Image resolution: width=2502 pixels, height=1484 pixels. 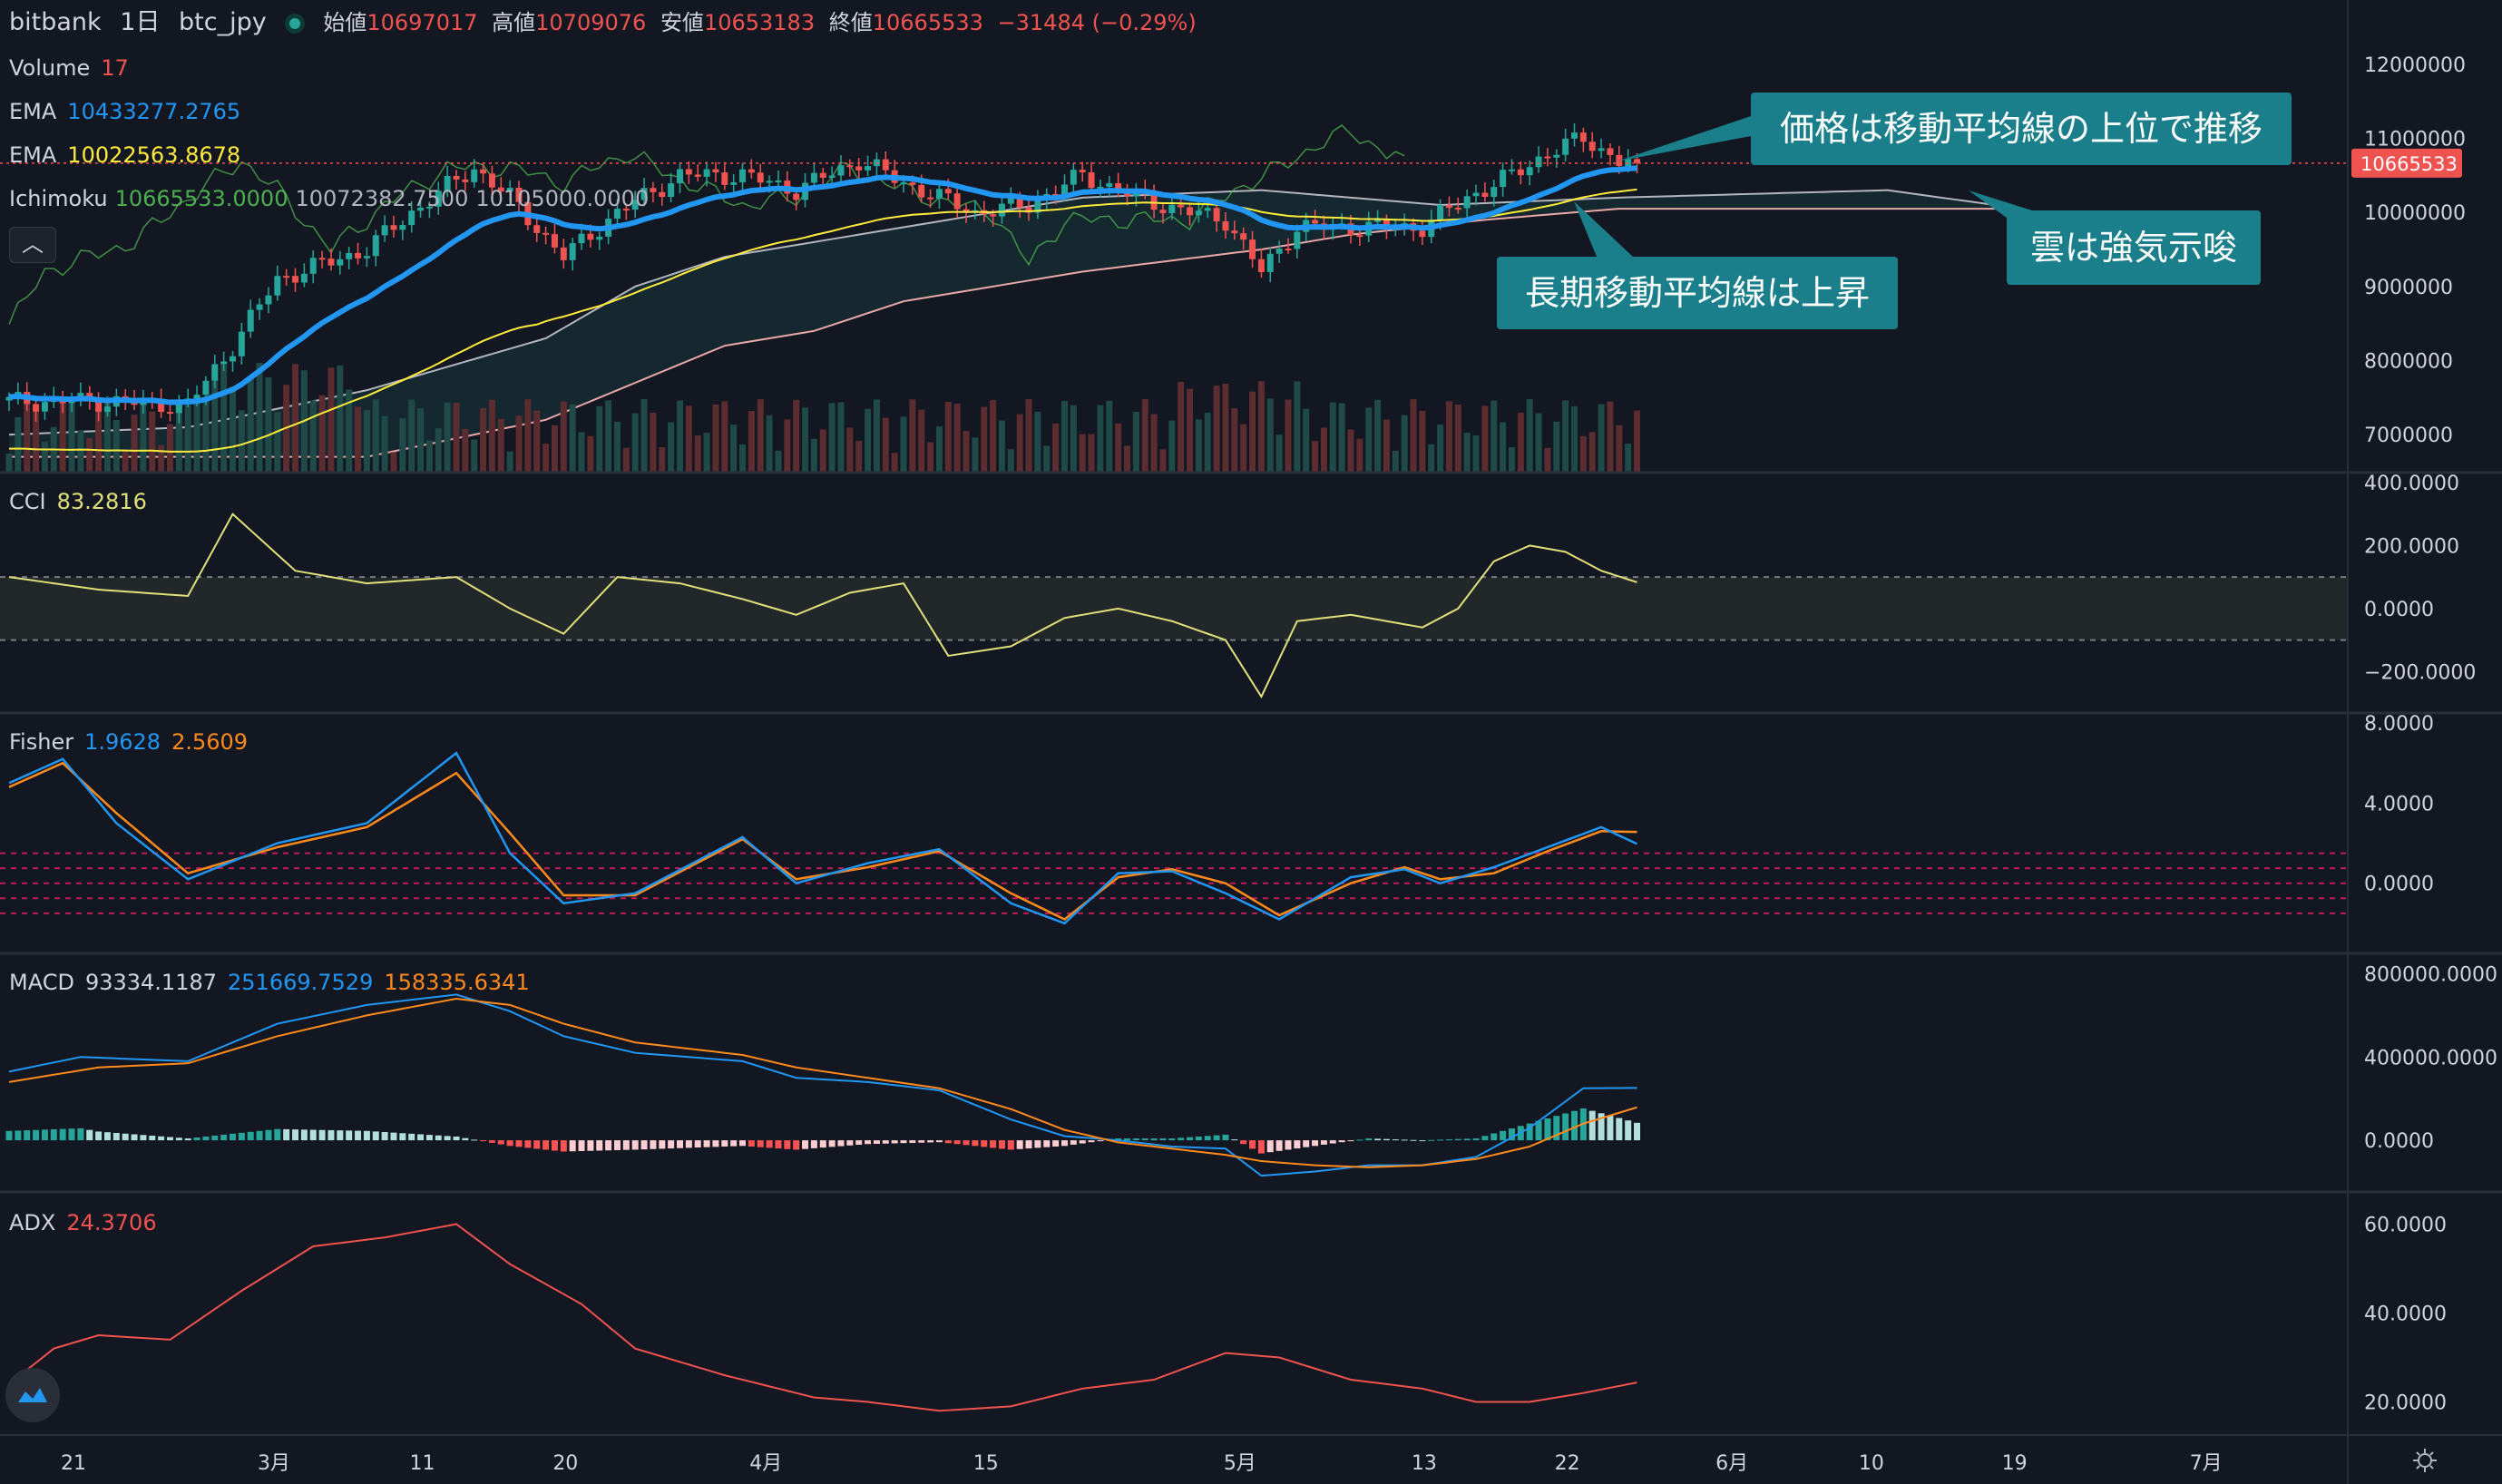 What do you see at coordinates (83, 501) in the screenshot?
I see `cci-legend: CCI 83.2816` at bounding box center [83, 501].